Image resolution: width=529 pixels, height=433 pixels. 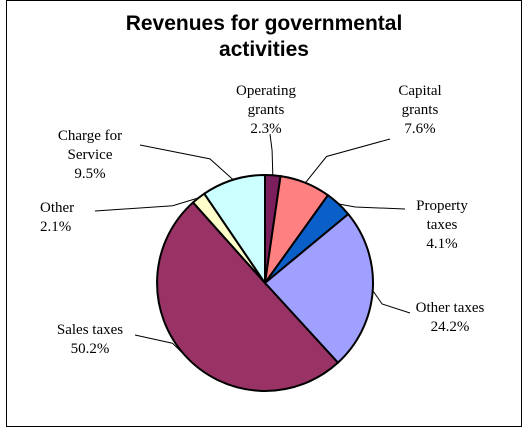 I want to click on data-label-name-operating-grants: Operating, so click(x=266, y=91).